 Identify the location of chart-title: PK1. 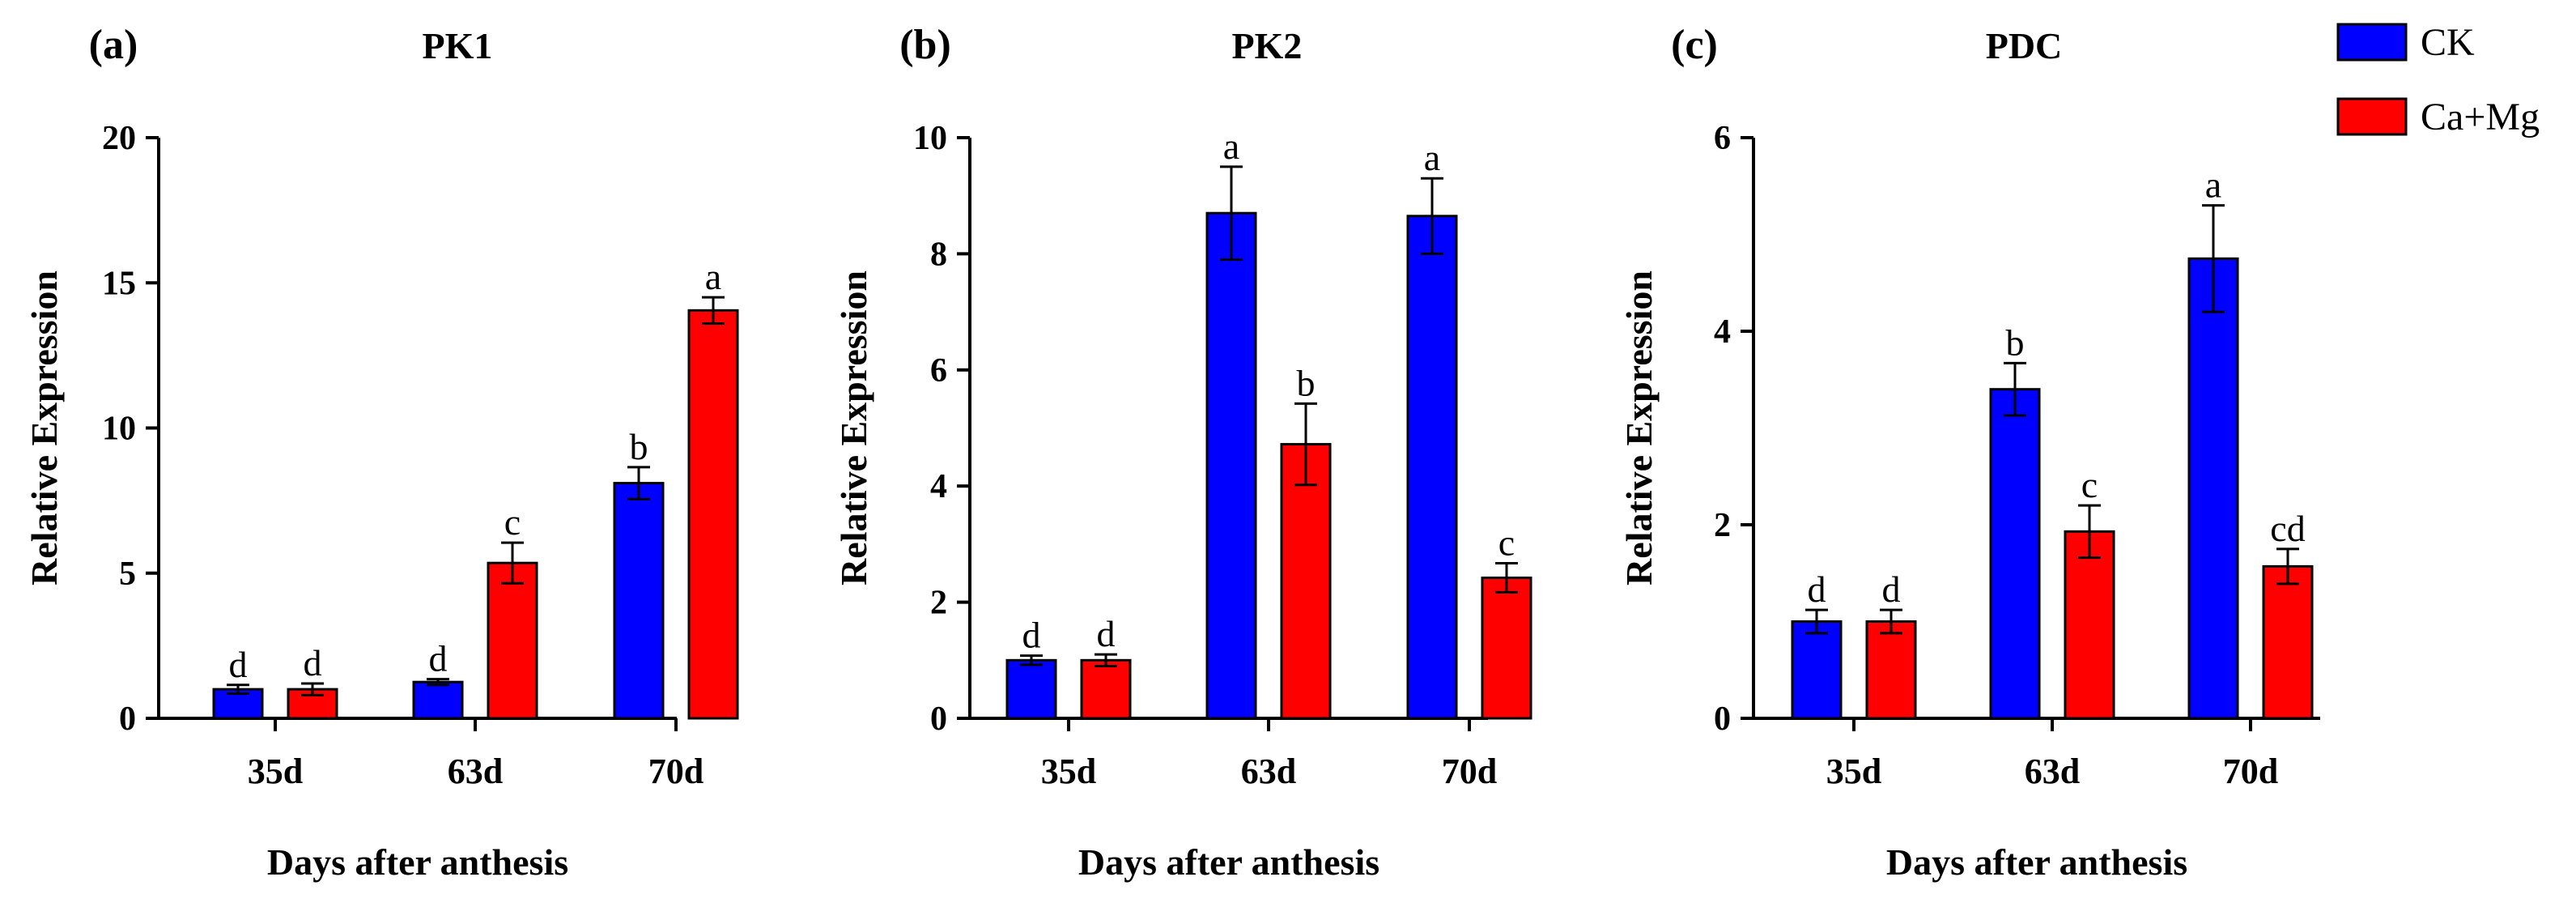
(458, 45).